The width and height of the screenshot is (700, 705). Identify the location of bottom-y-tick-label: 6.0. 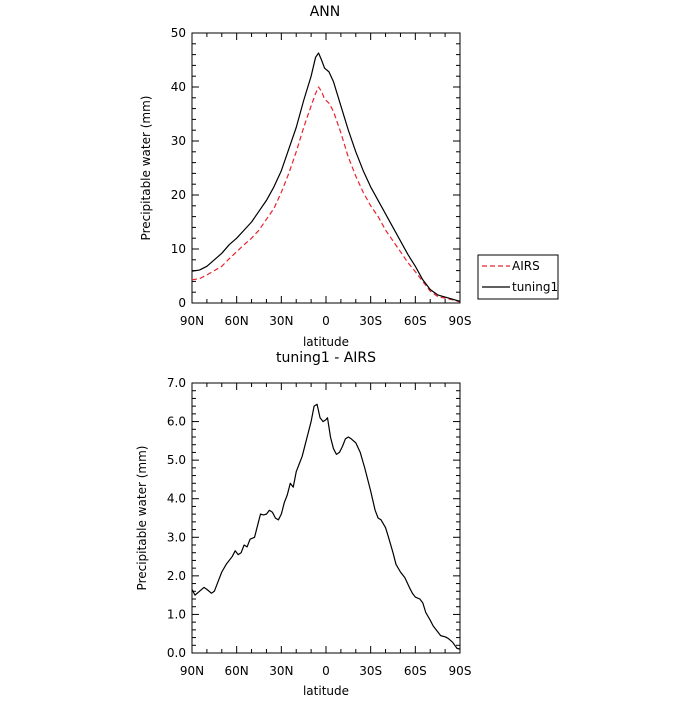
(176, 422).